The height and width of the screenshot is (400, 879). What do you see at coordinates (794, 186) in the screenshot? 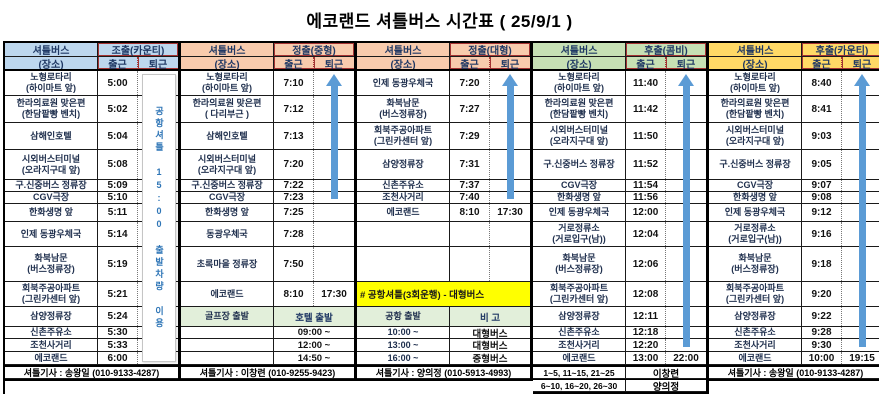
I see `table-row: CGV극장 9:07` at bounding box center [794, 186].